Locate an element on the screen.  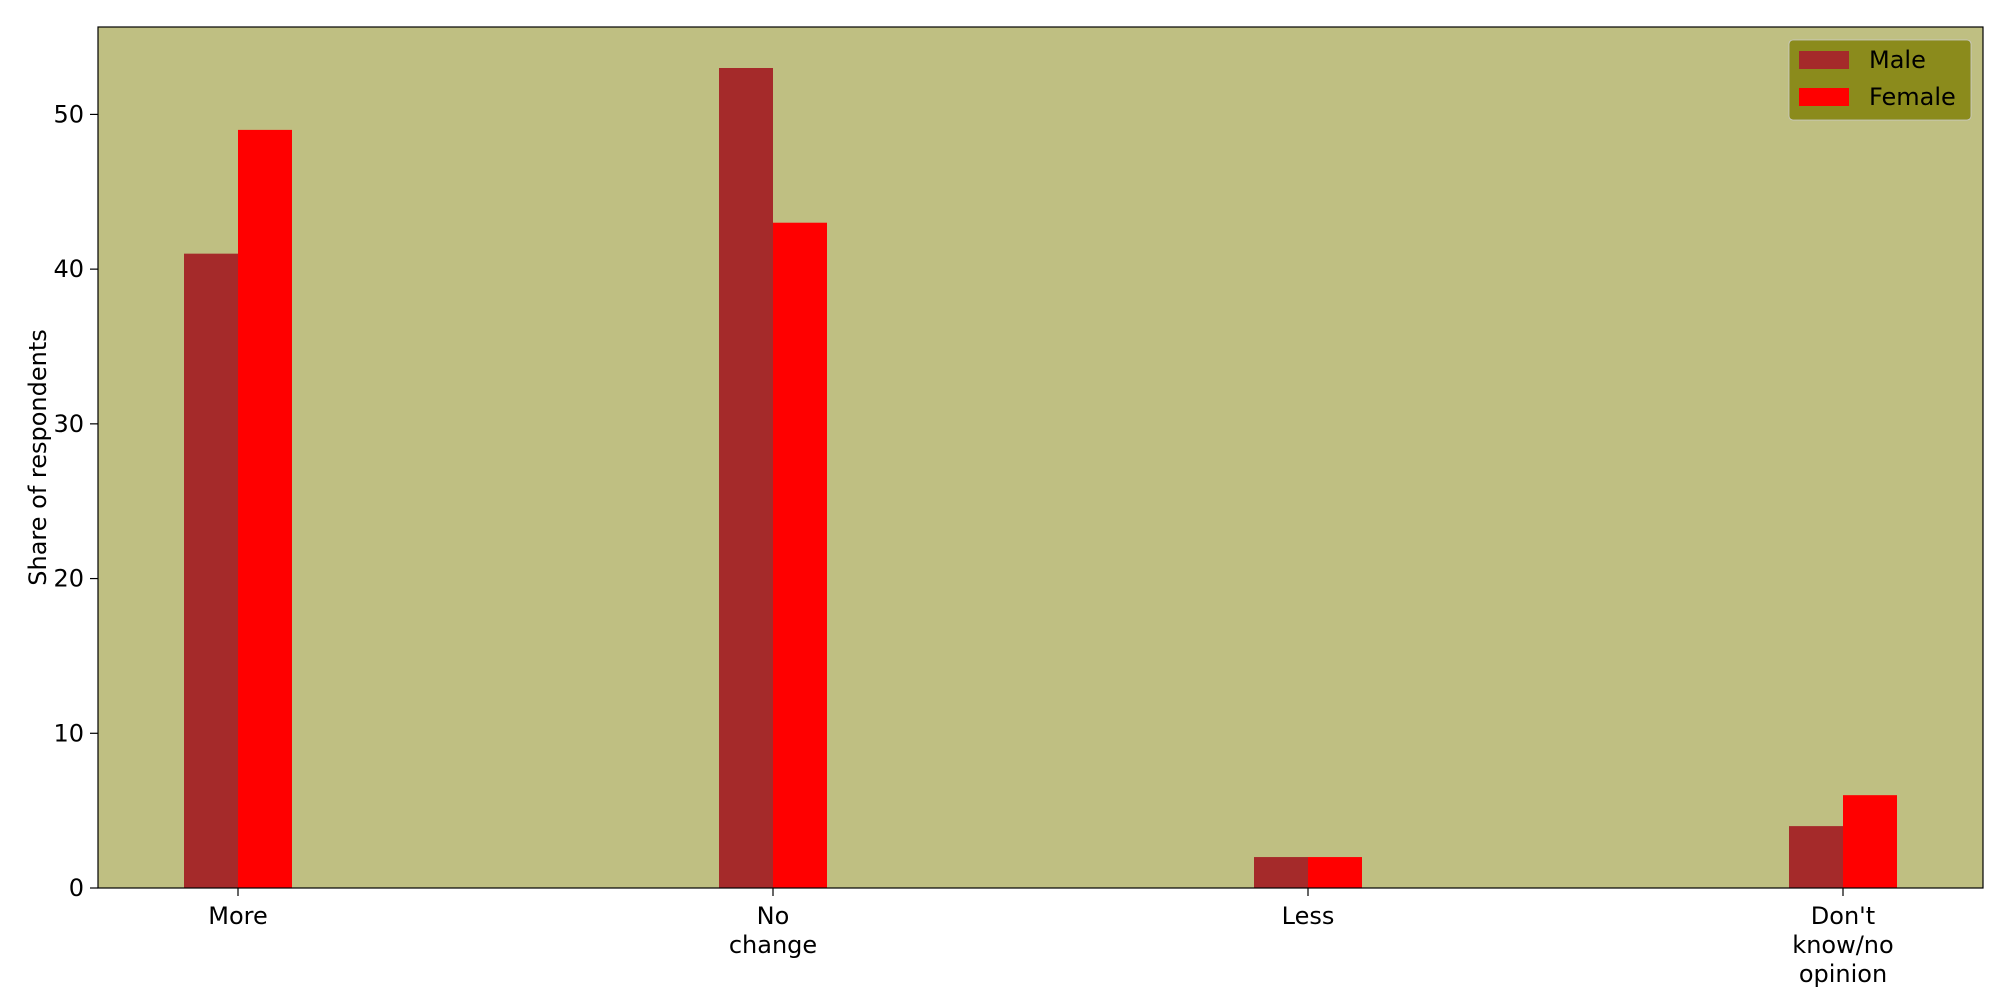
x-tick-label-line: Less is located at coordinates (1308, 916).